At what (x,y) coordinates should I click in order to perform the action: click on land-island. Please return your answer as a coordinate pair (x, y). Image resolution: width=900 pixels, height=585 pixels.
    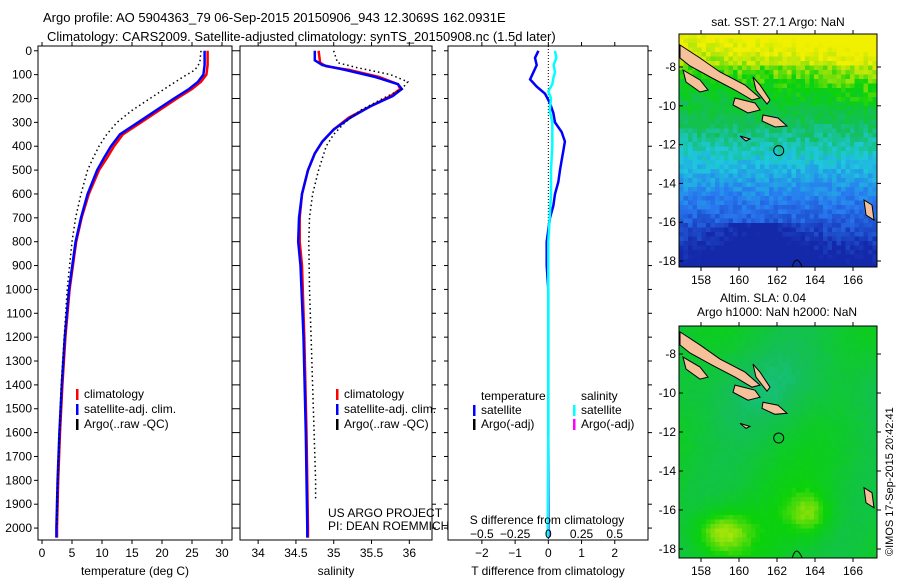
    Looking at the image, I should click on (745, 138).